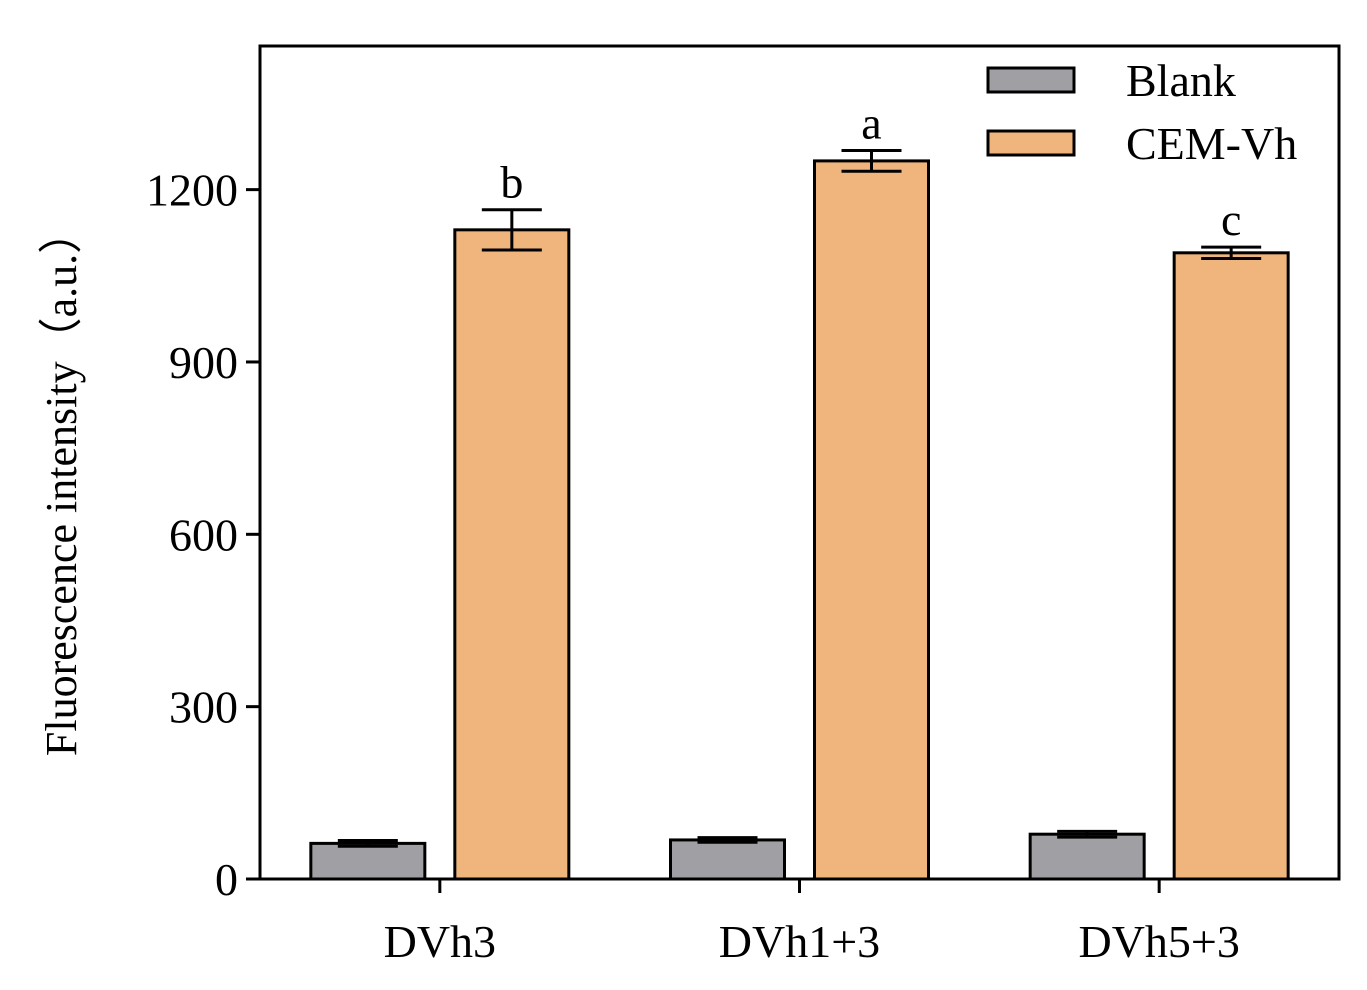  I want to click on y-axis-title: Fluorescence intensity（a.u.）, so click(61, 483).